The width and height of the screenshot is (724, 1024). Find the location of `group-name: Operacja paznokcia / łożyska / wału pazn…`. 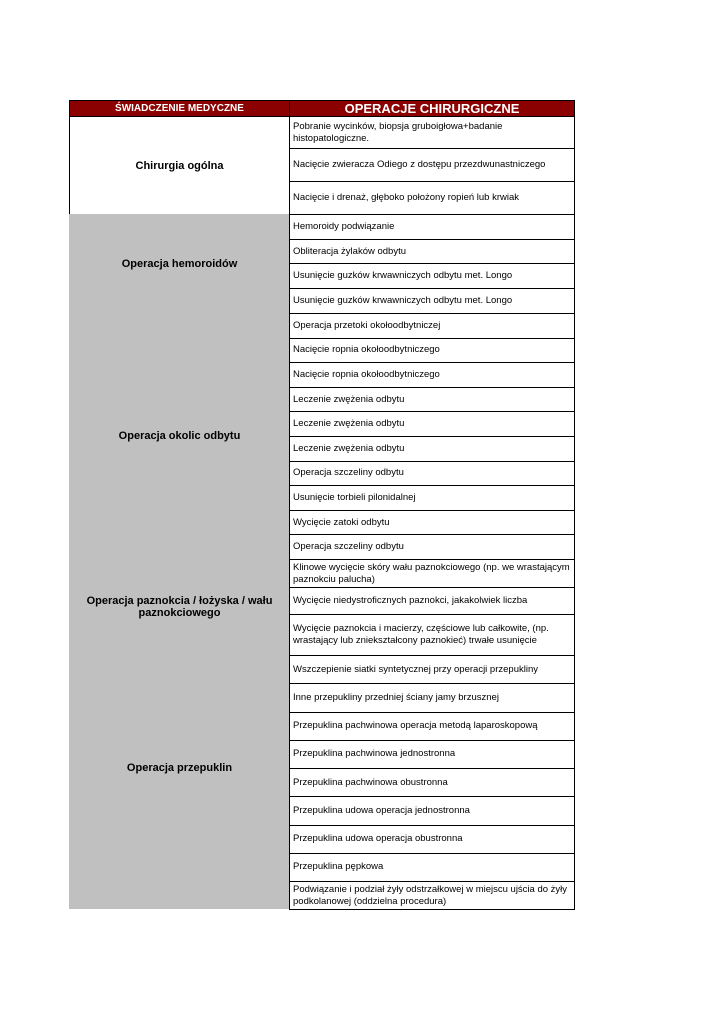

group-name: Operacja paznokcia / łożyska / wału pazn… is located at coordinates (179, 607).